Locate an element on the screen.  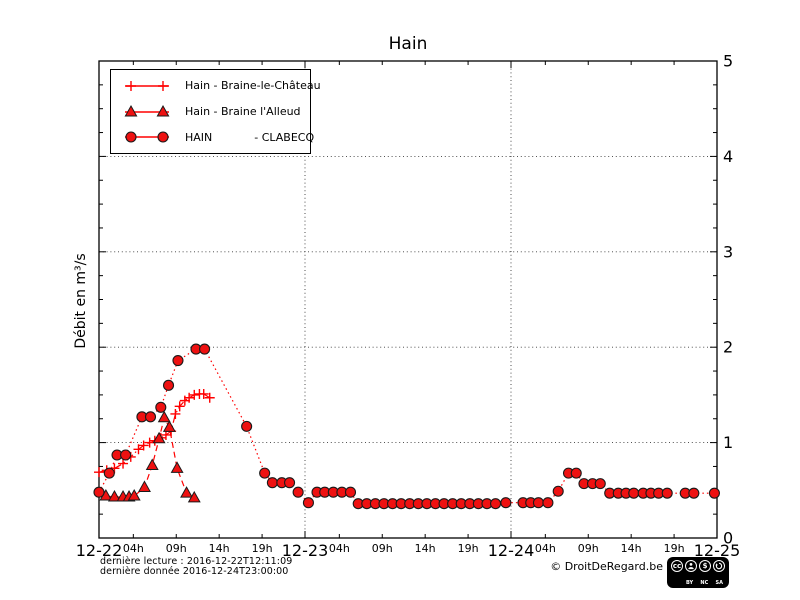
y-axis-label: Débit en m³/s is located at coordinates (81, 301).